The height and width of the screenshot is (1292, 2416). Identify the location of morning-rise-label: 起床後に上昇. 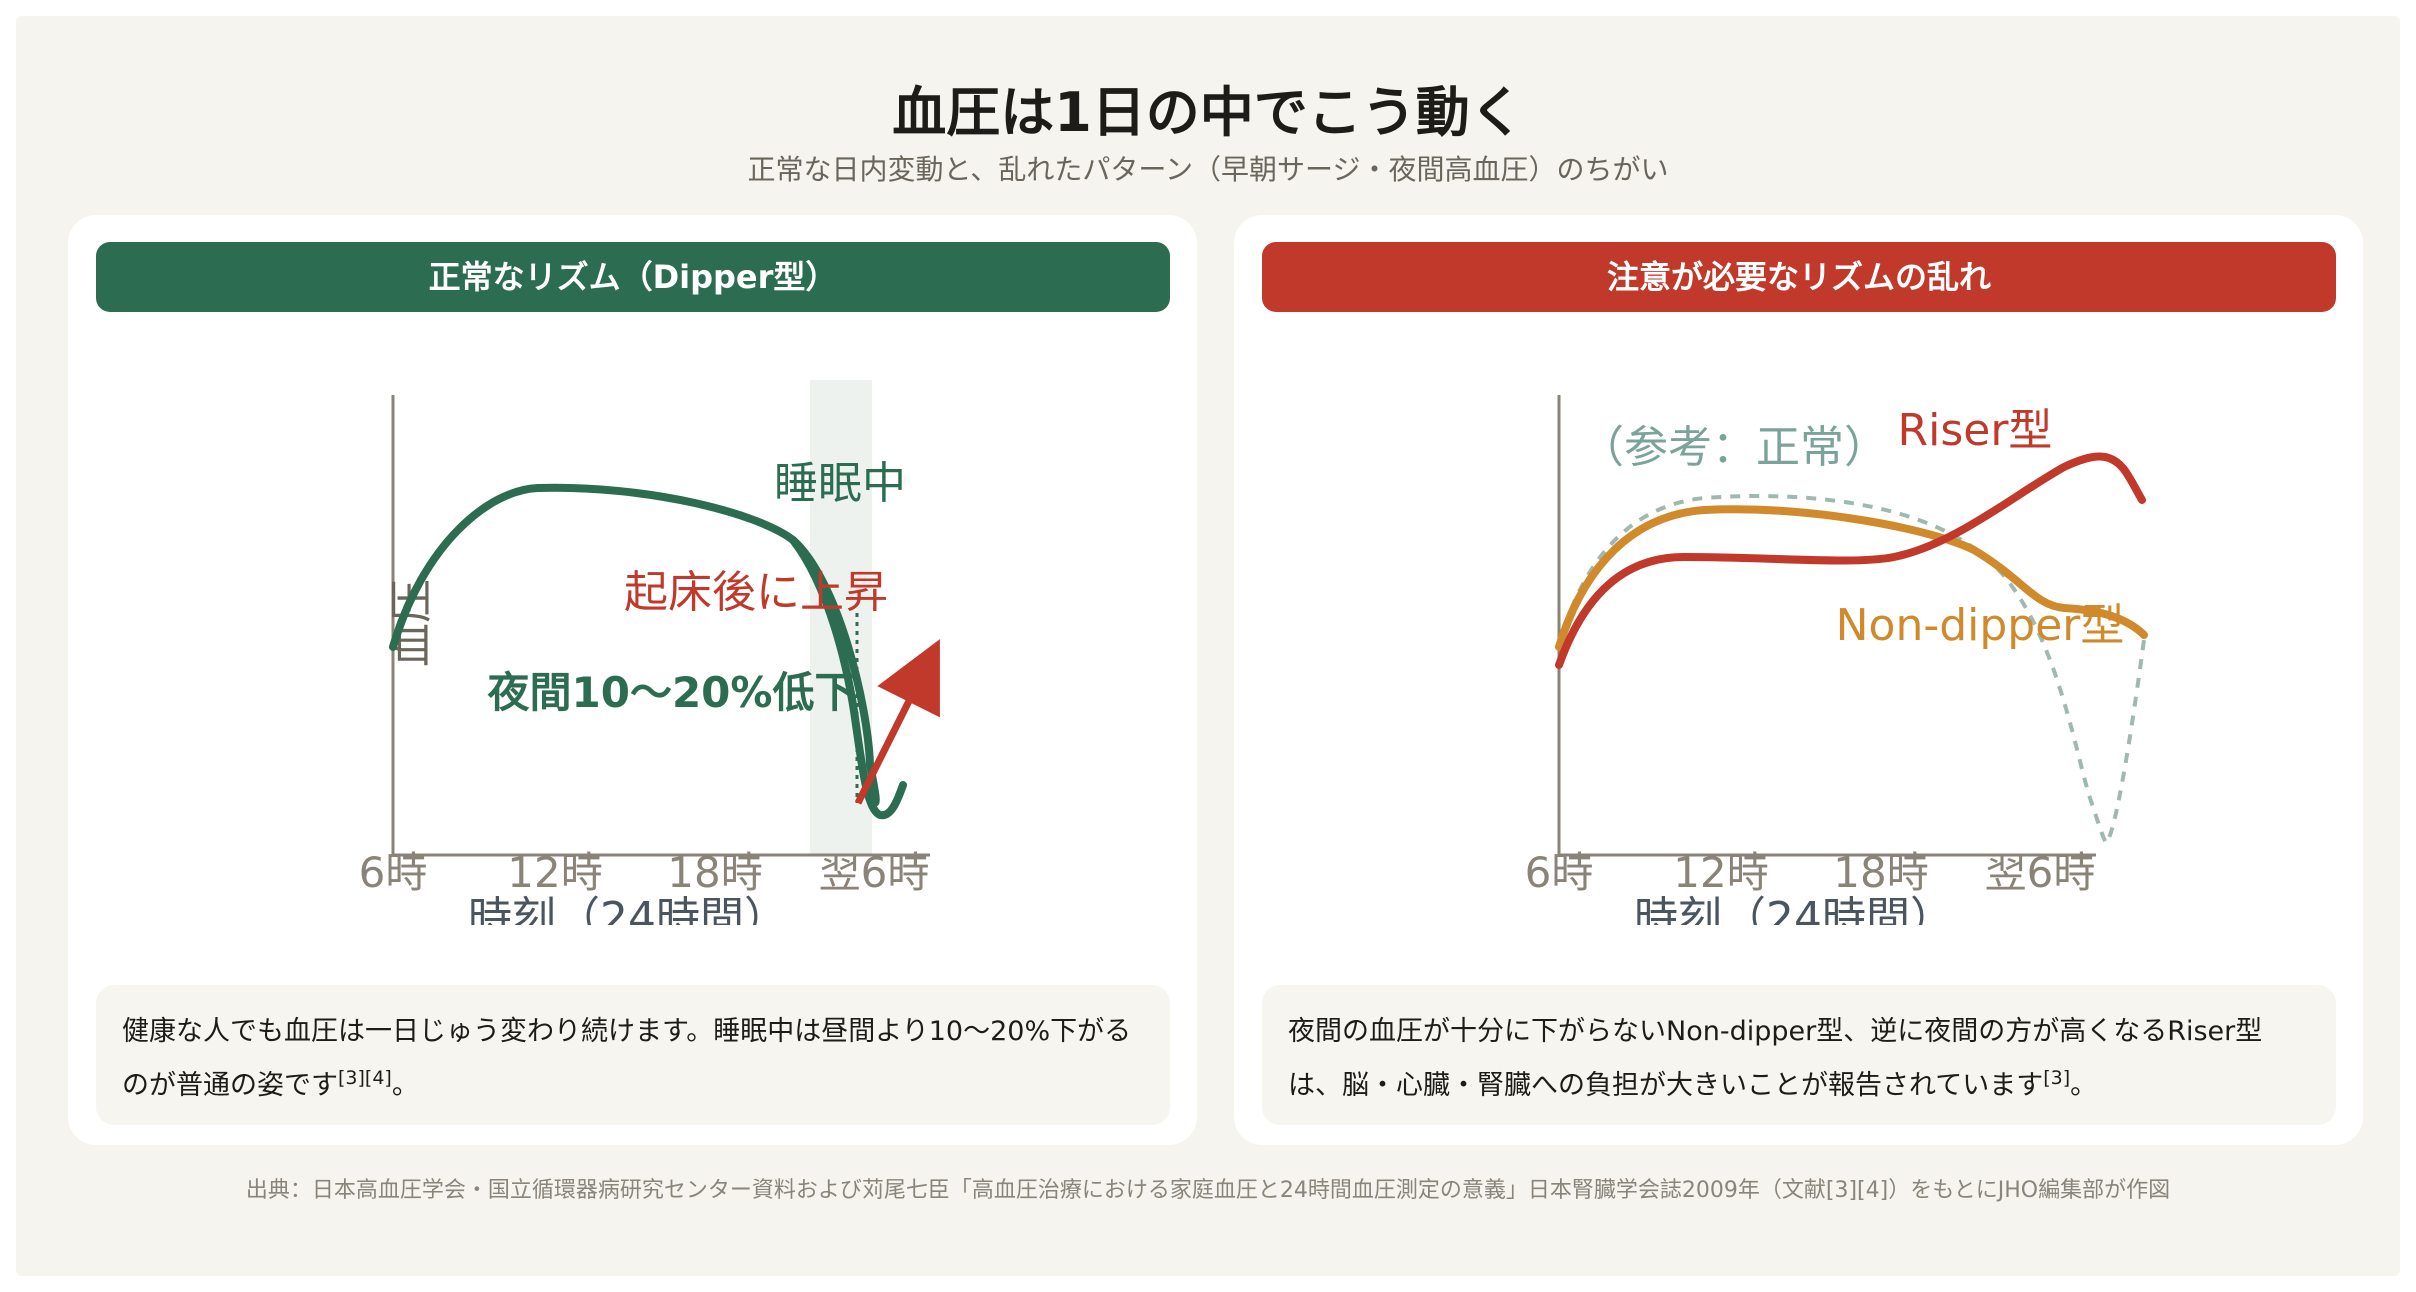
(756, 592).